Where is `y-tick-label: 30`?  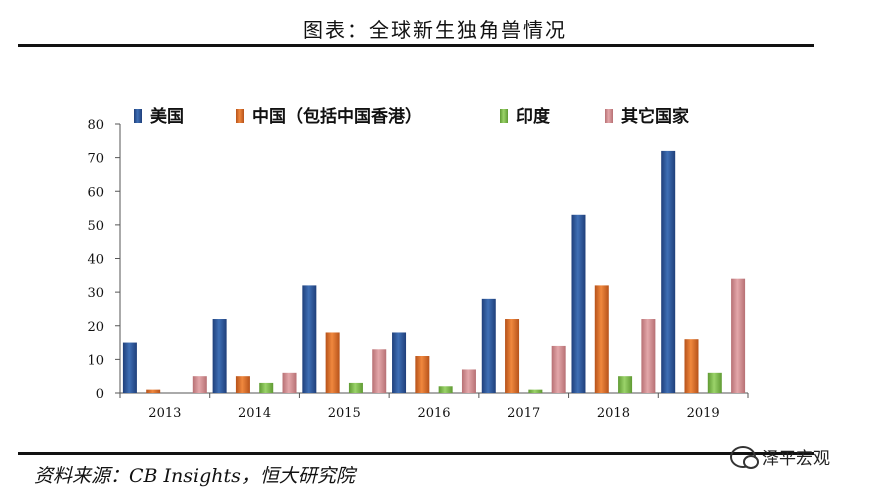
y-tick-label: 30 is located at coordinates (95, 293).